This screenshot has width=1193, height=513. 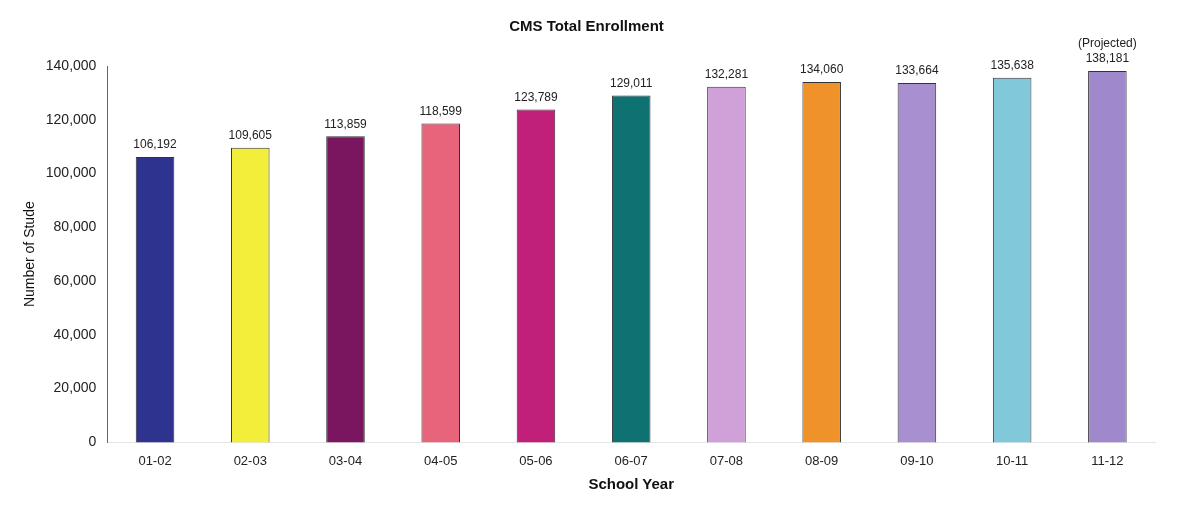 What do you see at coordinates (155, 144) in the screenshot?
I see `data-label: 106,192` at bounding box center [155, 144].